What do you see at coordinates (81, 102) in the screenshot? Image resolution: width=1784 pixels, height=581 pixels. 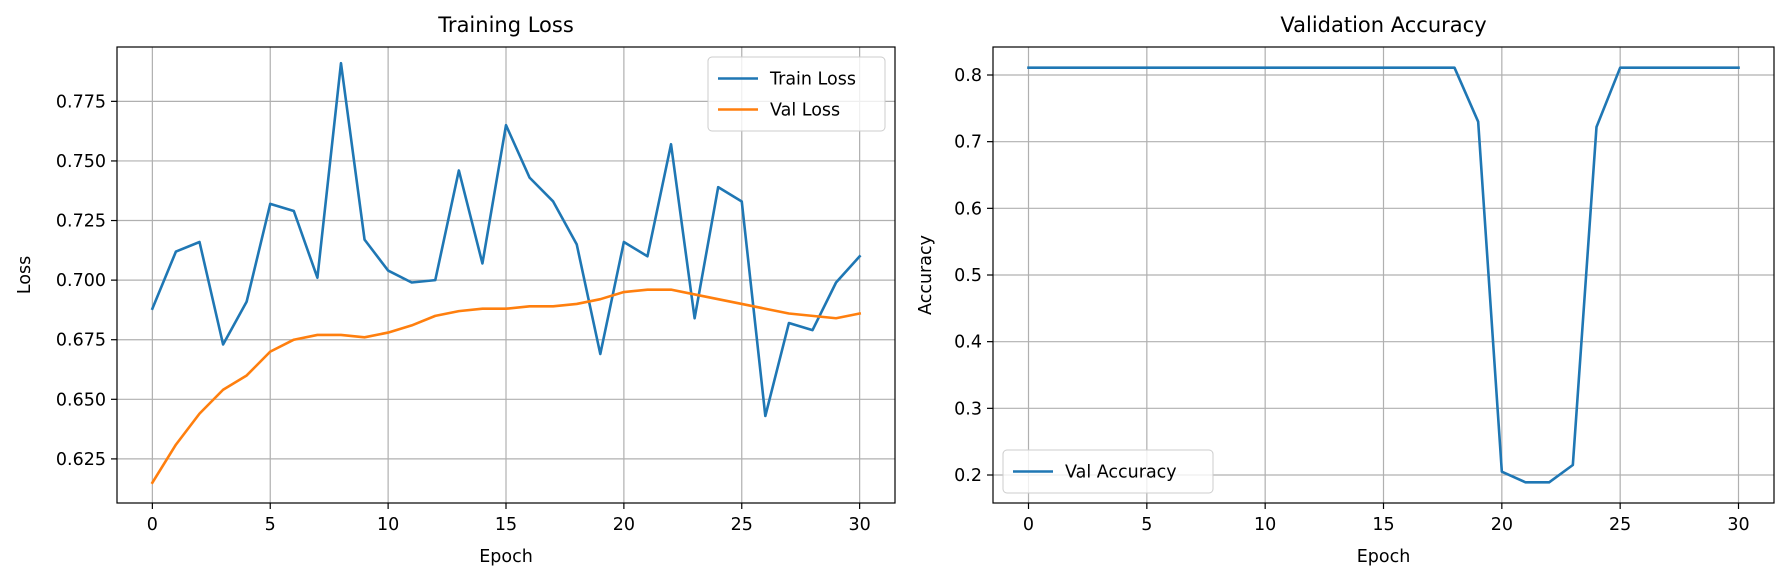 I see `y-tick-label: 0.775` at bounding box center [81, 102].